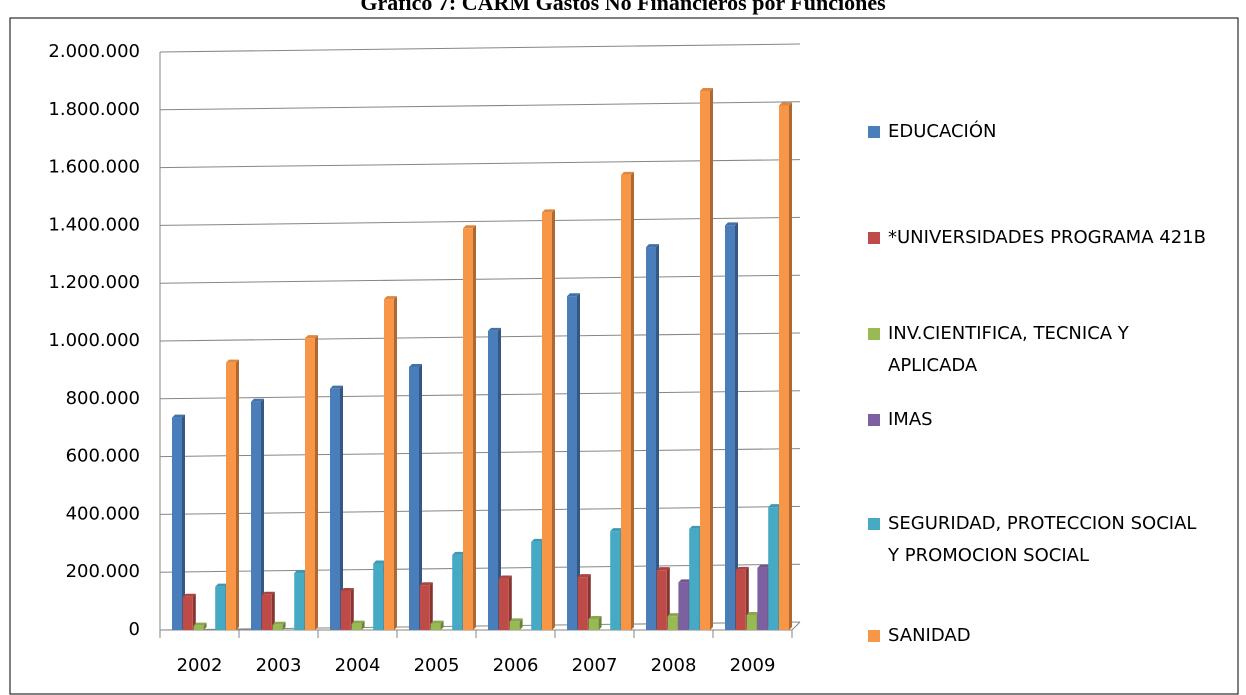 This screenshot has width=1246, height=695. Describe the element at coordinates (103, 513) in the screenshot. I see `y-tick-label: 400.000` at that location.